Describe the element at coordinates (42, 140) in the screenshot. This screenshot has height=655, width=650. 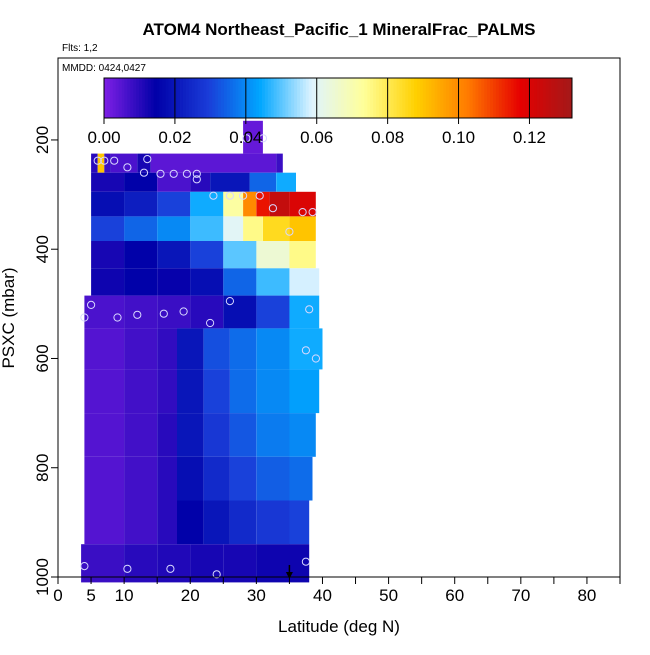
I see `y-tick-label-0: 200` at that location.